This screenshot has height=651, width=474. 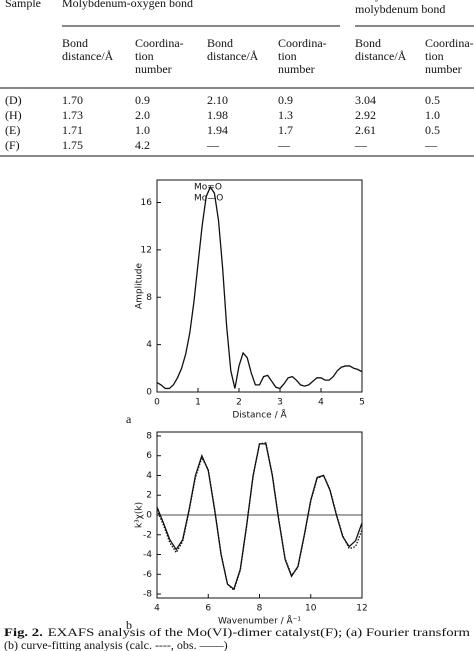 I want to click on table-group-header: Molybdenum-, so click(x=389, y=1).